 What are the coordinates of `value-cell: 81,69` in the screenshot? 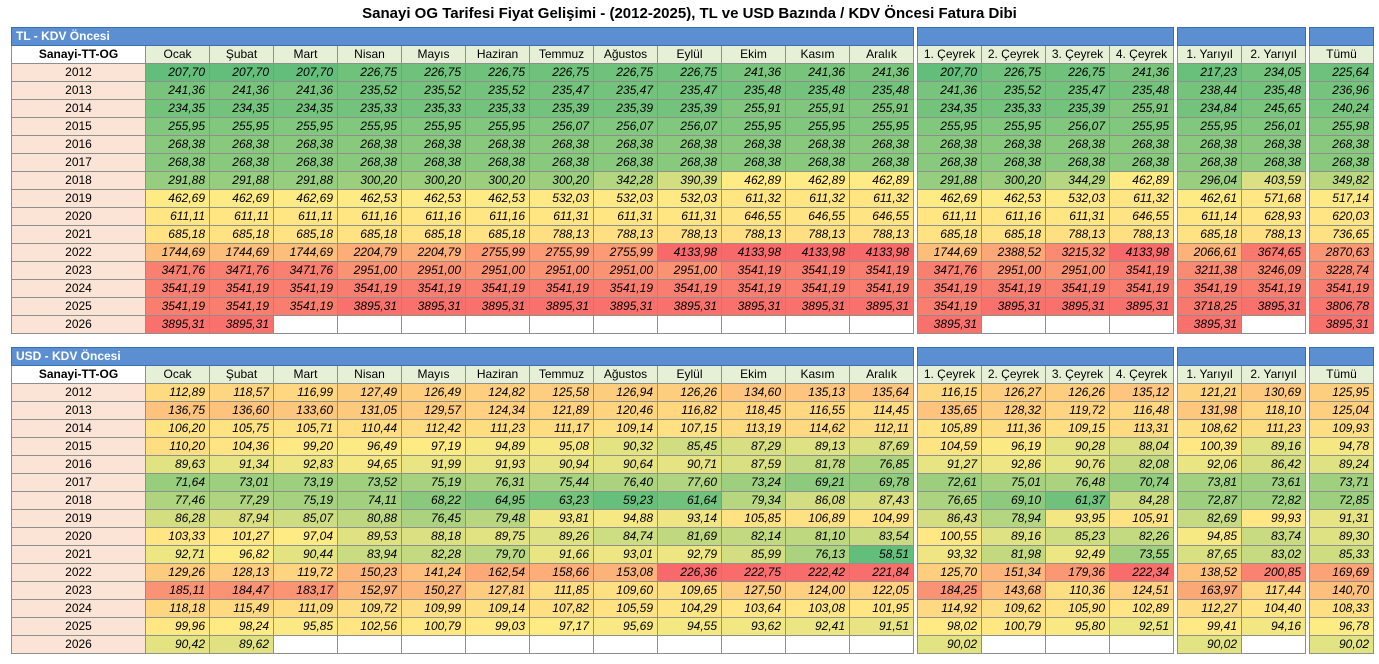 It's located at (689, 536).